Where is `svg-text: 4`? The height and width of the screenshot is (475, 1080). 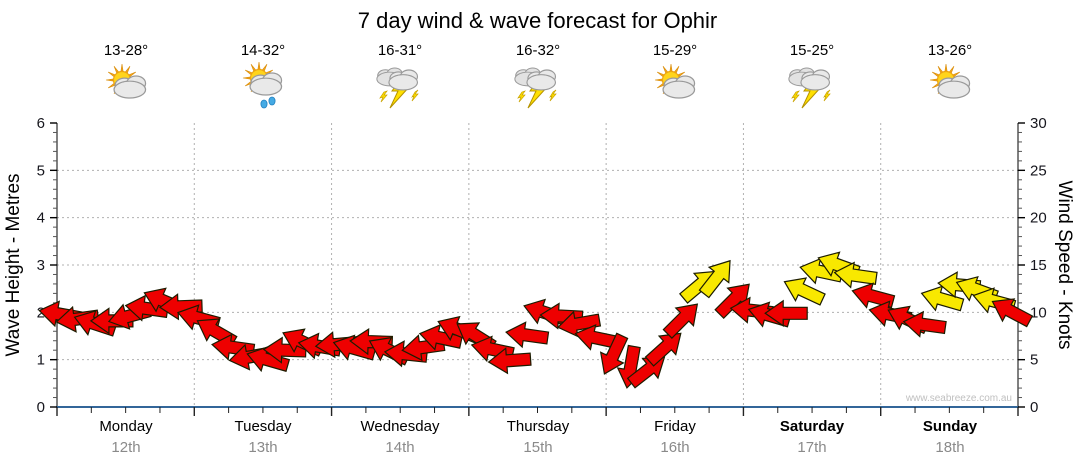
svg-text: 4 is located at coordinates (41, 218).